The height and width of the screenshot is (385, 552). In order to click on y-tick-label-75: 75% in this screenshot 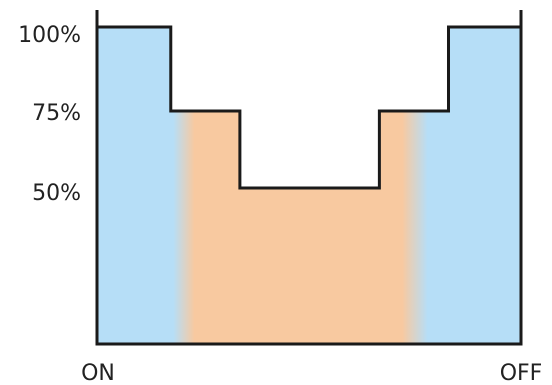, I will do `click(56, 113)`.